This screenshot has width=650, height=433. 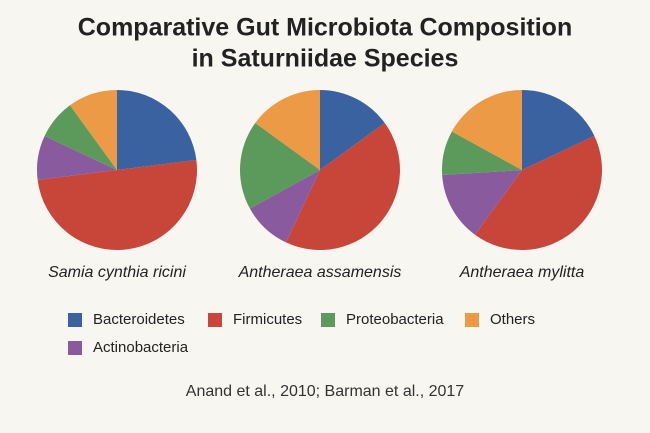 What do you see at coordinates (395, 319) in the screenshot?
I see `legend-label: Proteobacteria` at bounding box center [395, 319].